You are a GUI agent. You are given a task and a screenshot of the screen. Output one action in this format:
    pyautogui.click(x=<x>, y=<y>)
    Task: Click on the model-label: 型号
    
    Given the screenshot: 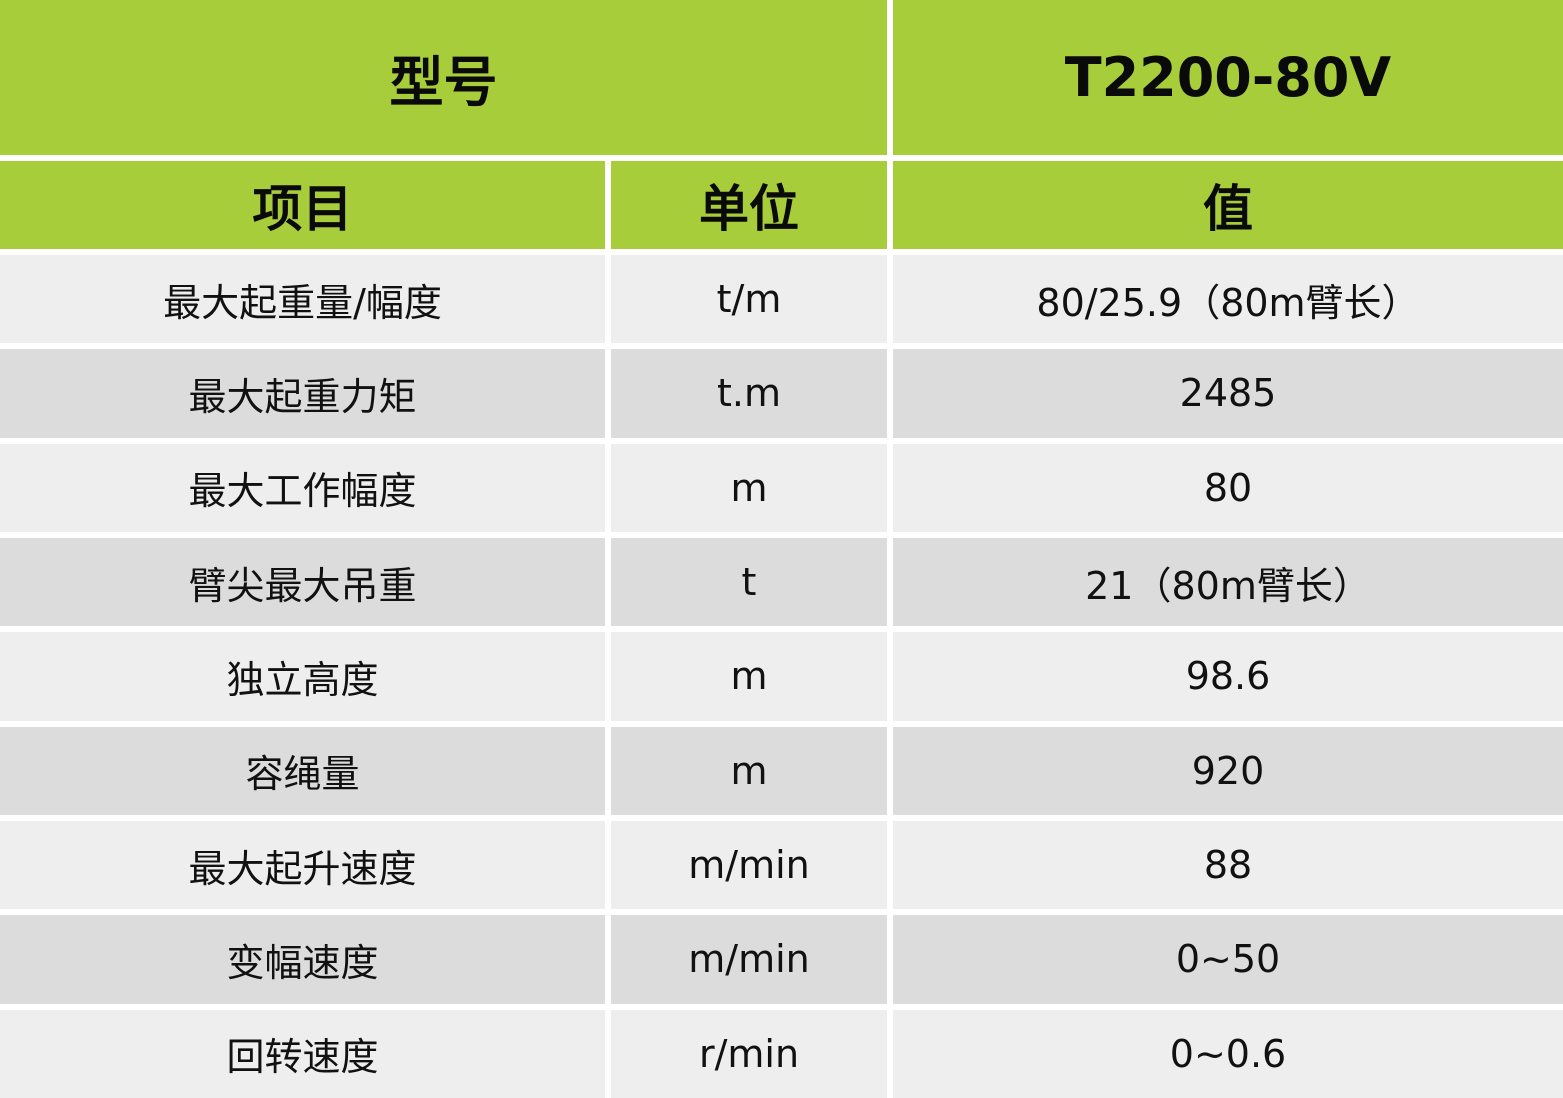 What is the action you would take?
    pyautogui.click(x=443, y=77)
    